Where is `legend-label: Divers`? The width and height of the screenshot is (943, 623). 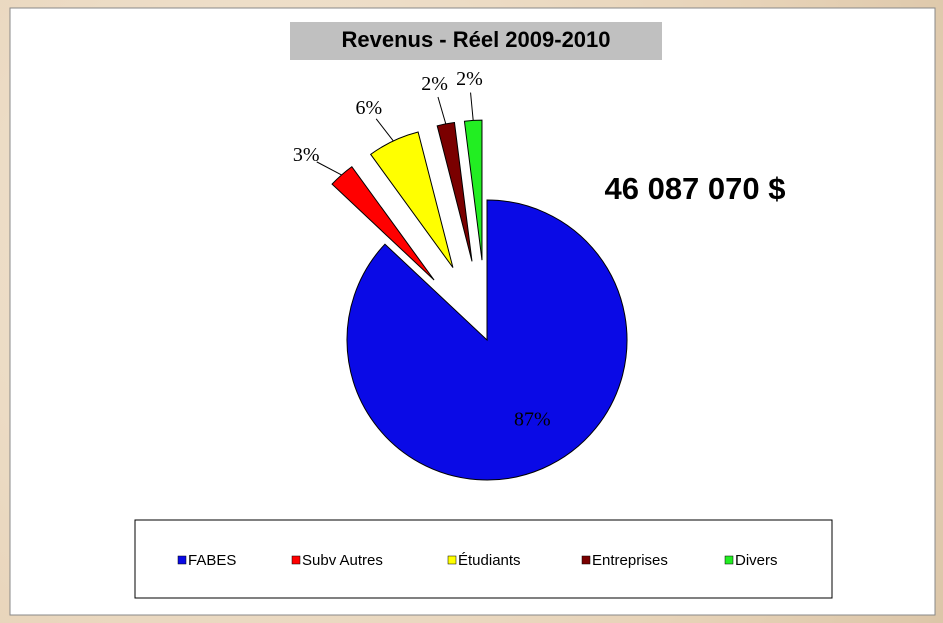
legend-label: Divers is located at coordinates (756, 560).